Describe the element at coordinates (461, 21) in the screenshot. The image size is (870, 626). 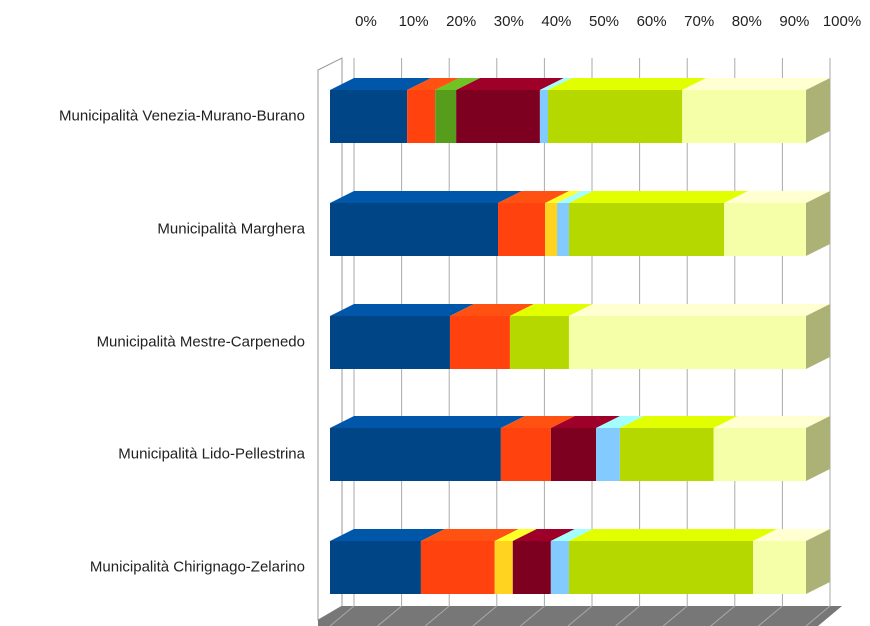
I see `x-tick-label: 20%` at that location.